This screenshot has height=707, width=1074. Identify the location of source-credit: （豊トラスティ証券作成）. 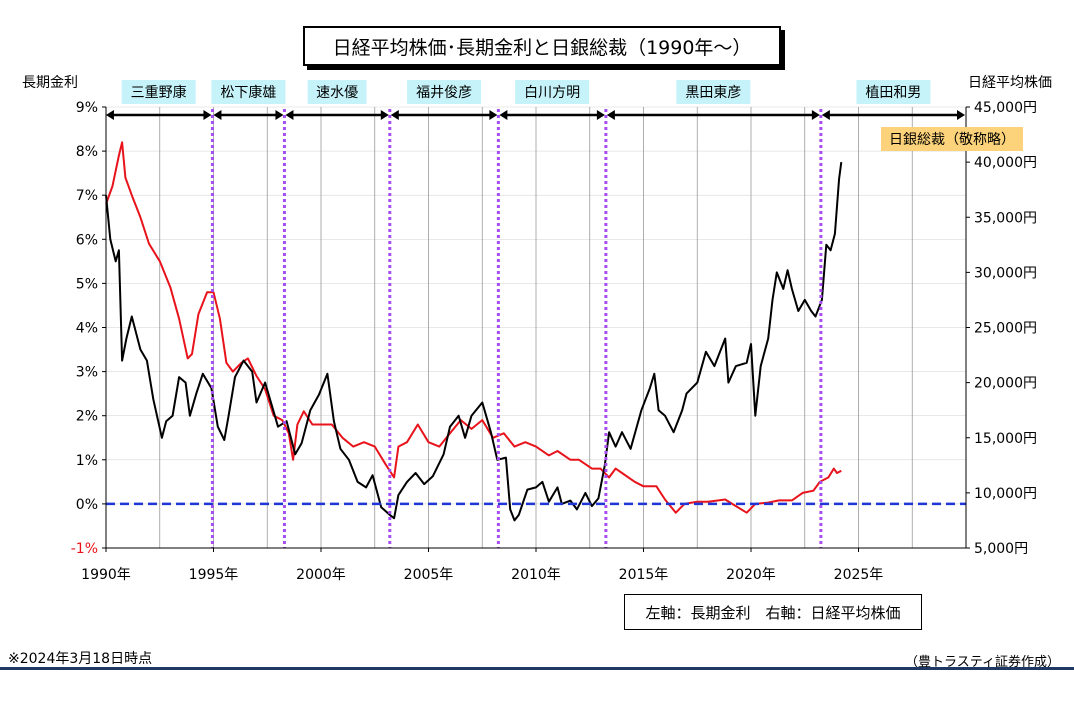
(982, 662).